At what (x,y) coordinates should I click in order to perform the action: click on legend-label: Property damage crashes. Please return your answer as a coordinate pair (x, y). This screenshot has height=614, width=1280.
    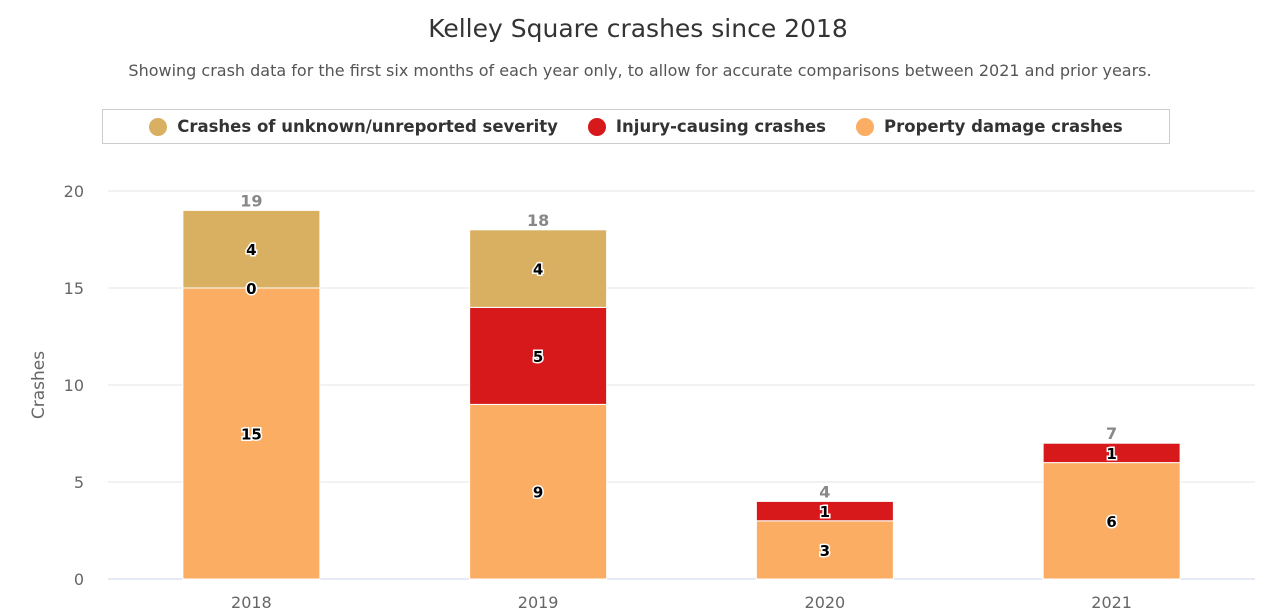
    Looking at the image, I should click on (1003, 126).